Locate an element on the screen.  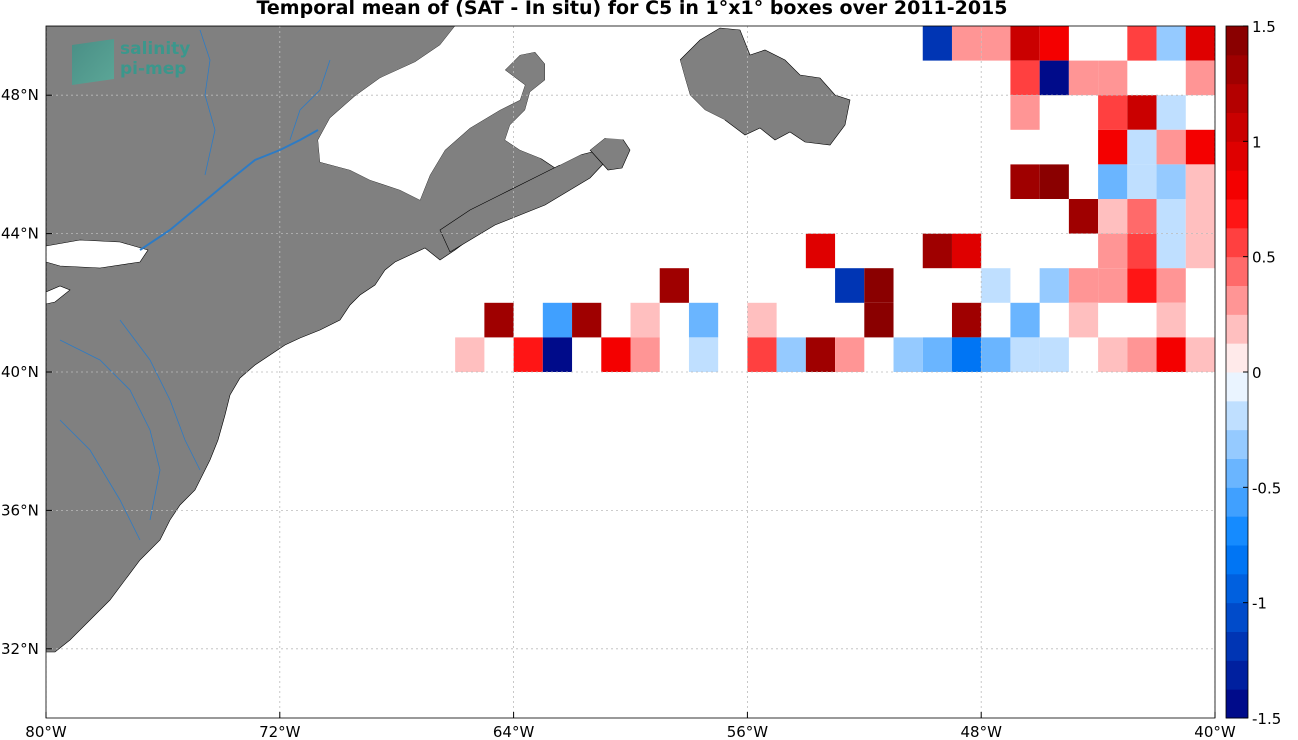
nova-scotia is located at coordinates (522, 201).